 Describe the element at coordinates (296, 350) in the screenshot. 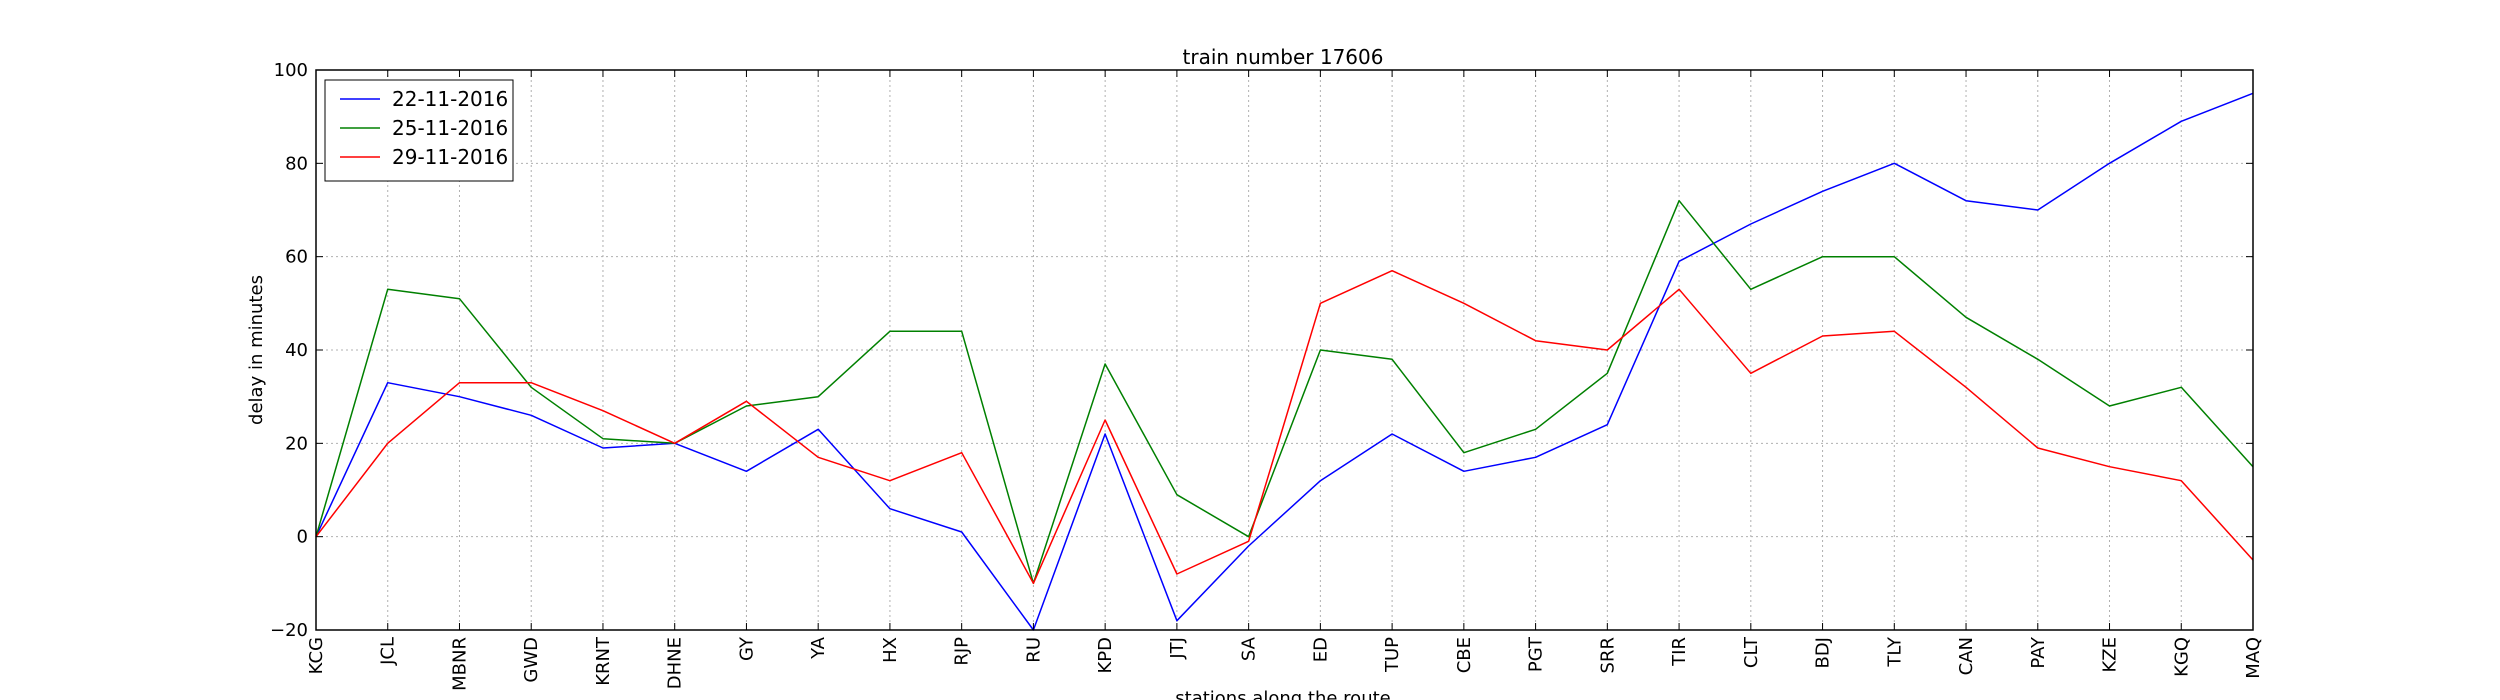

I see `y-tick-label: 40` at that location.